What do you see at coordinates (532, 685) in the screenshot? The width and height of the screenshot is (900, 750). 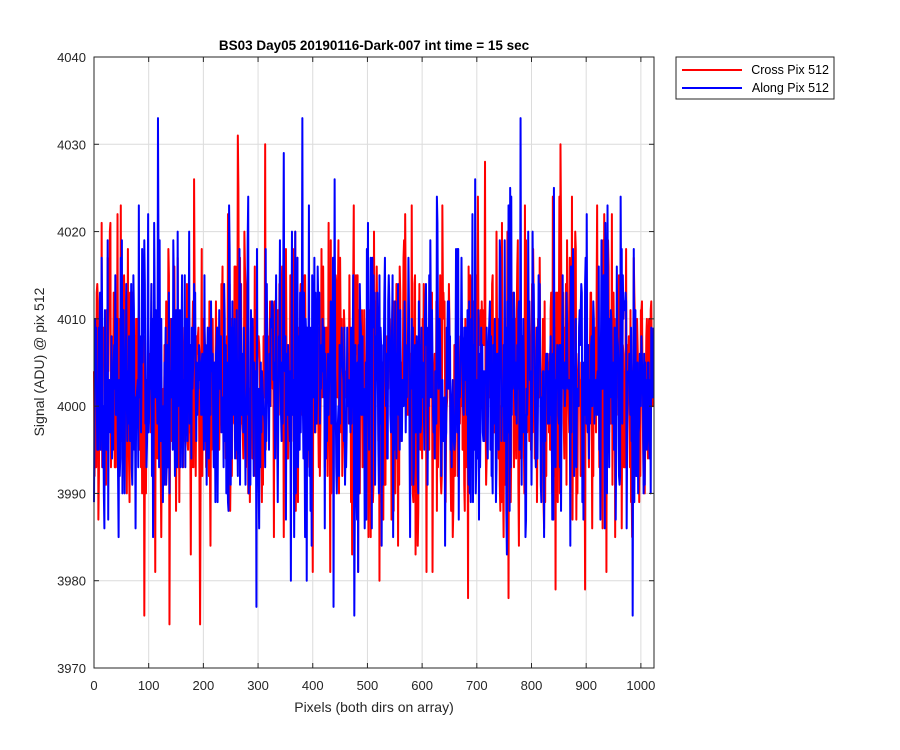 I see `x-tick-label: 800` at bounding box center [532, 685].